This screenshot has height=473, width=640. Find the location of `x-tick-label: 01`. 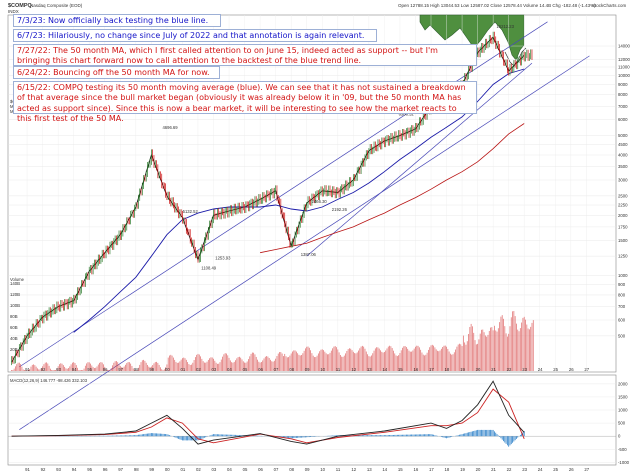

x-tick-label: 01 is located at coordinates (182, 369).